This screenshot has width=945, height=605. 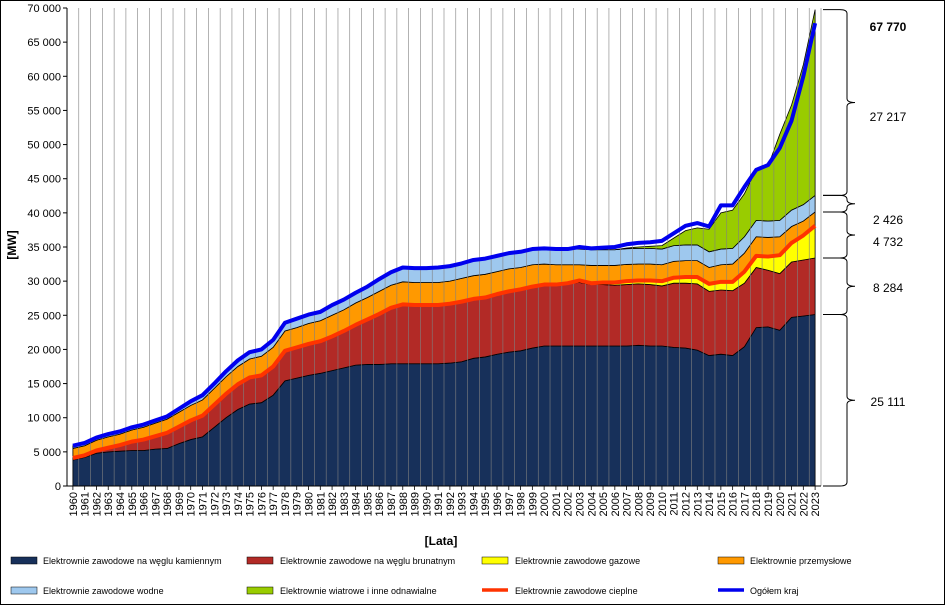 I want to click on y-tick-label: 15 000, so click(x=44, y=385).